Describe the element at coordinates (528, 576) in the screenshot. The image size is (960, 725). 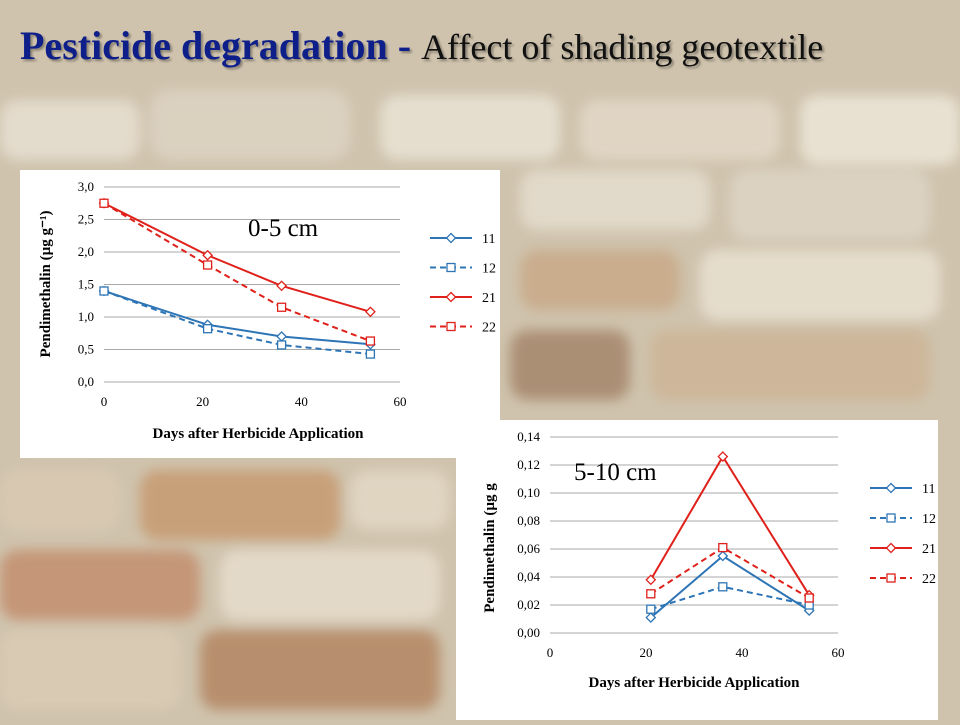
I see `y-tick-label: 0,04` at that location.